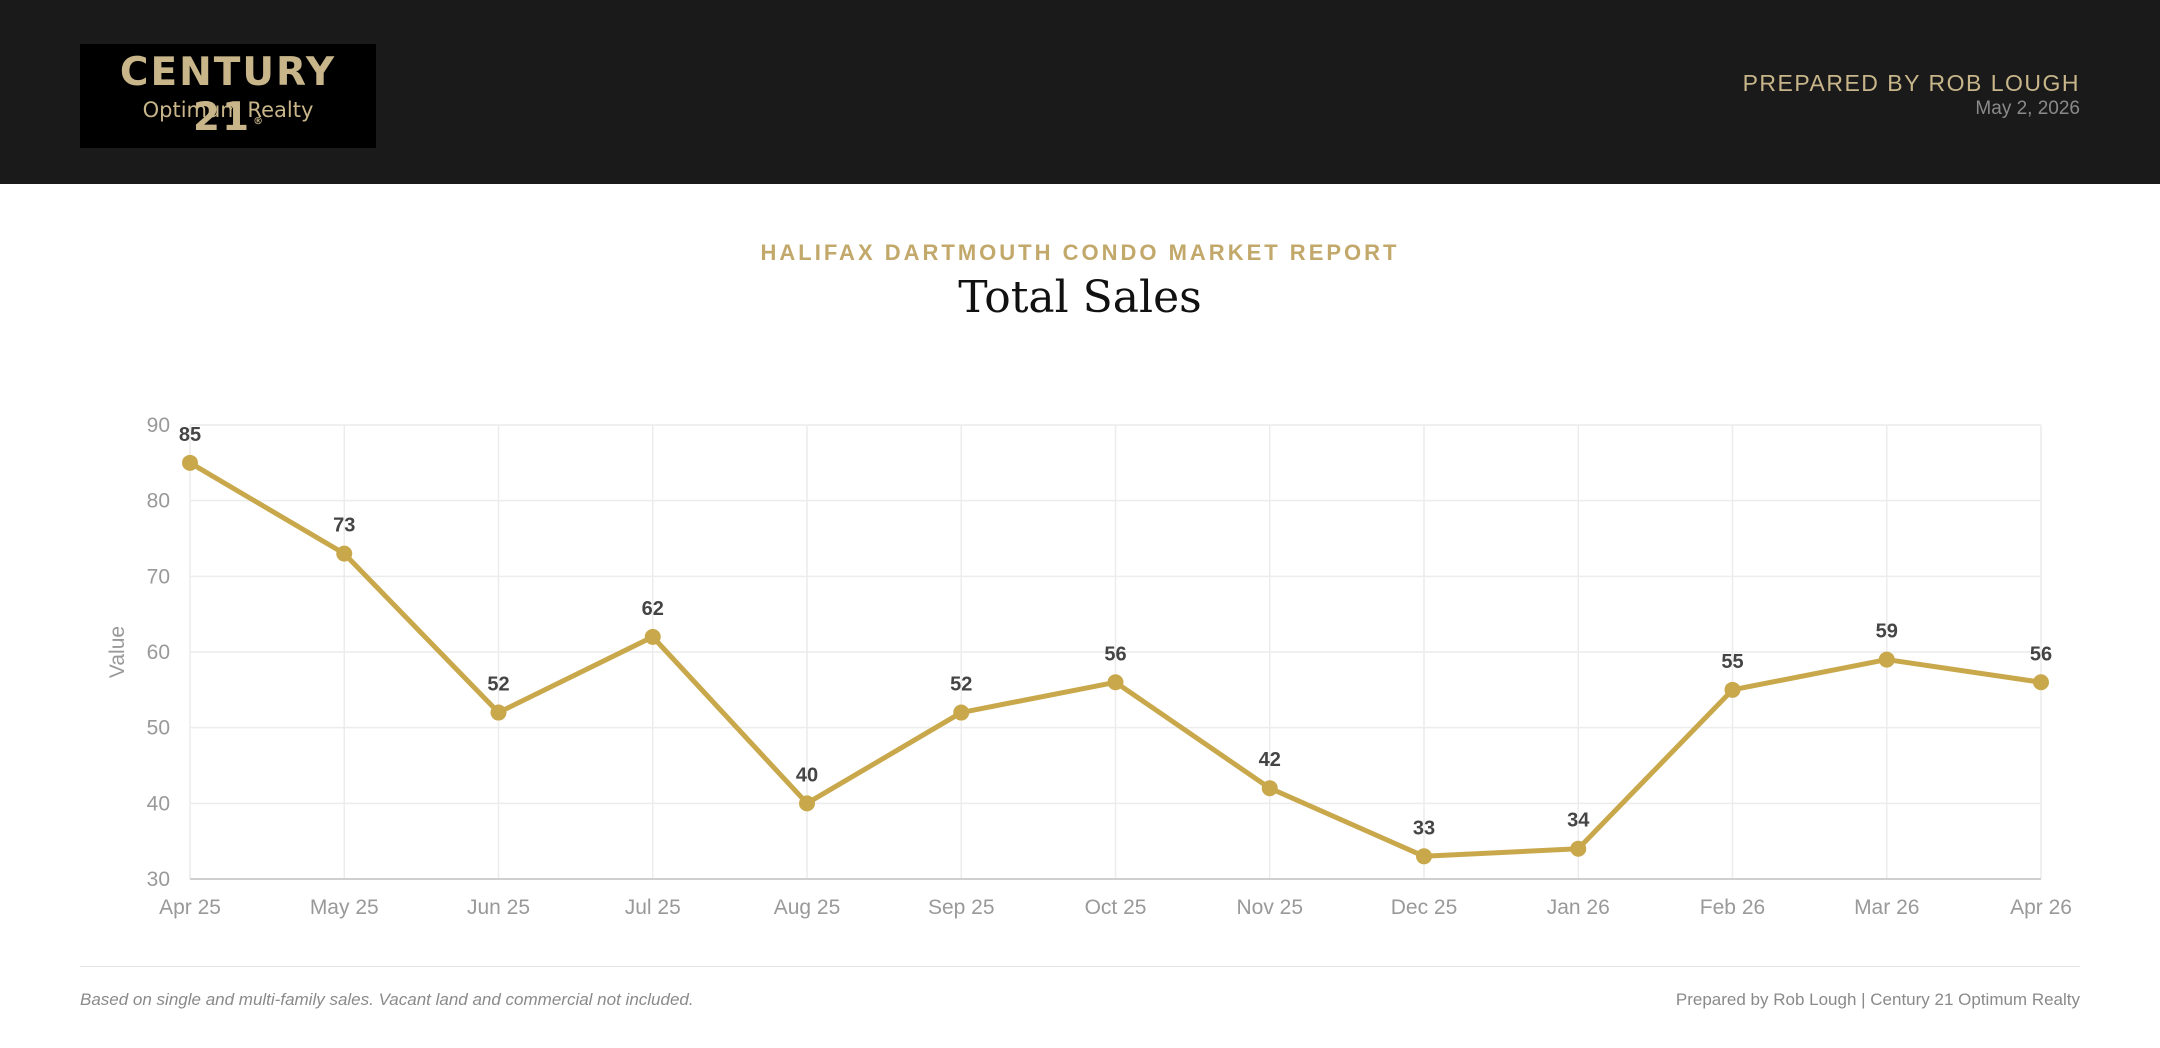 Image resolution: width=2160 pixels, height=1048 pixels. What do you see at coordinates (1578, 821) in the screenshot?
I see `data-label: 34` at bounding box center [1578, 821].